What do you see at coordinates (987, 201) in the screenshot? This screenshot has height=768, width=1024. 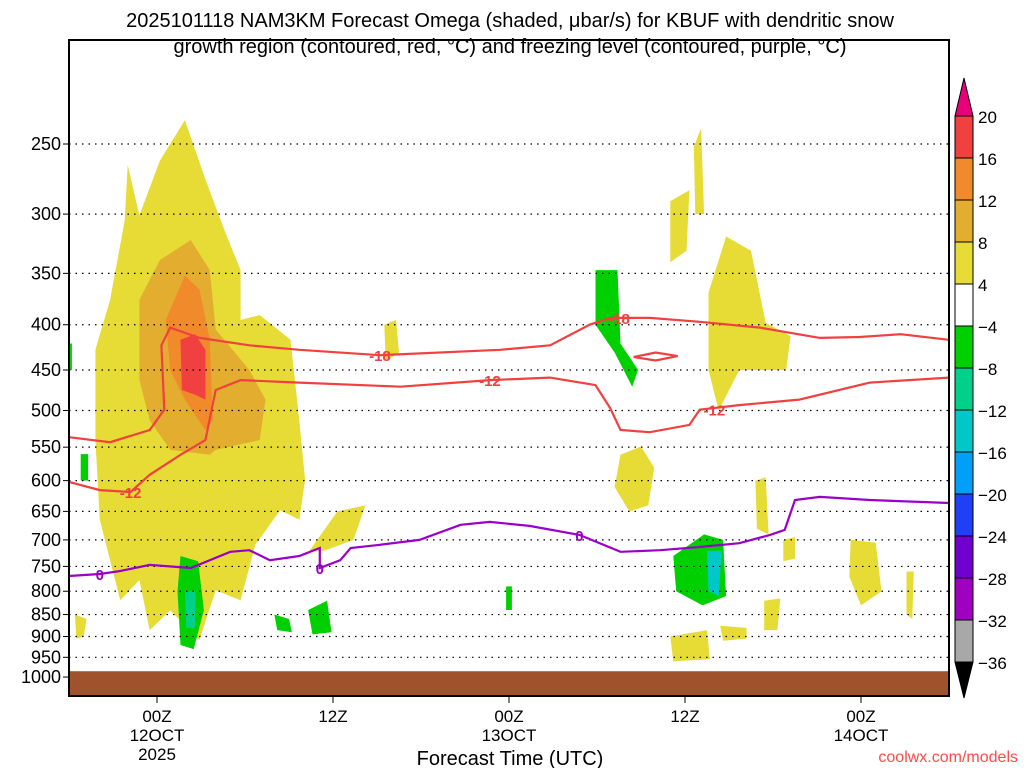 I see `colorbar-label: 12` at bounding box center [987, 201].